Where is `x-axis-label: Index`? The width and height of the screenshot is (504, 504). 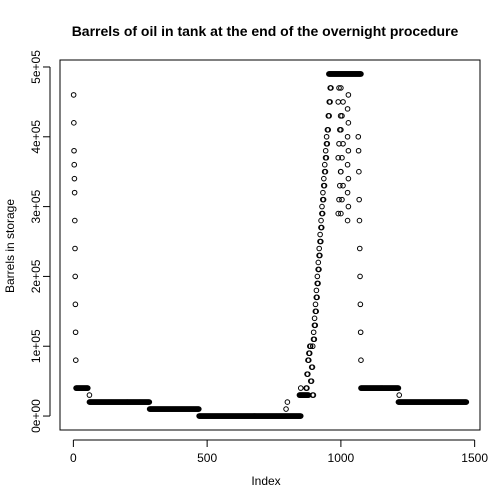
x-axis-label: Index is located at coordinates (265, 481).